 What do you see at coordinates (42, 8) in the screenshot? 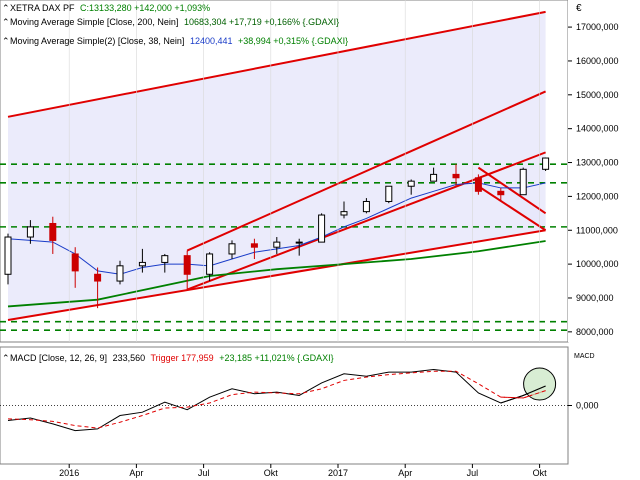
I see `legend-instrument: XETRA DAX PF` at bounding box center [42, 8].